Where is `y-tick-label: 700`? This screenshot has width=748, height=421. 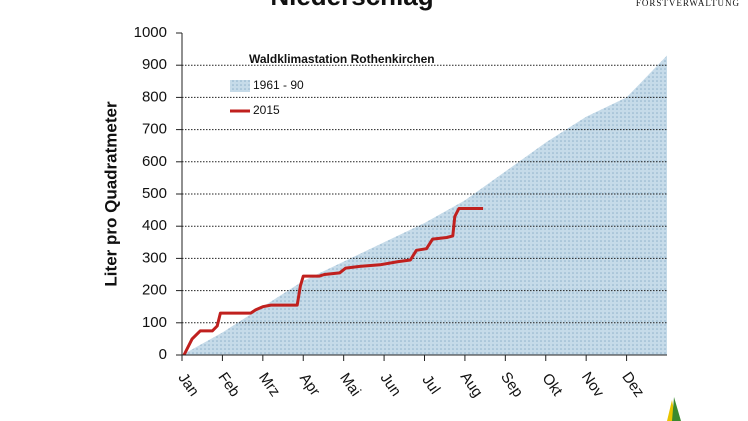
y-tick-label: 700 is located at coordinates (154, 129).